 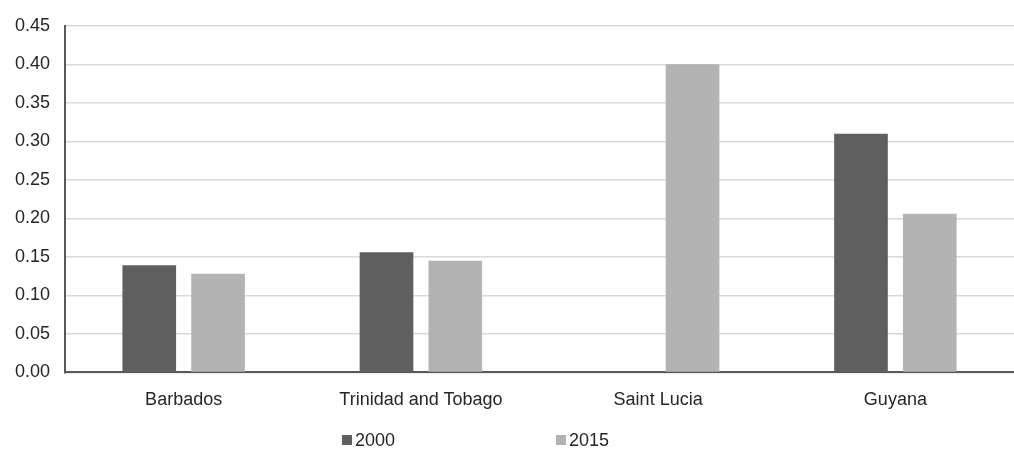 I want to click on legend-label: 2000, so click(x=375, y=439).